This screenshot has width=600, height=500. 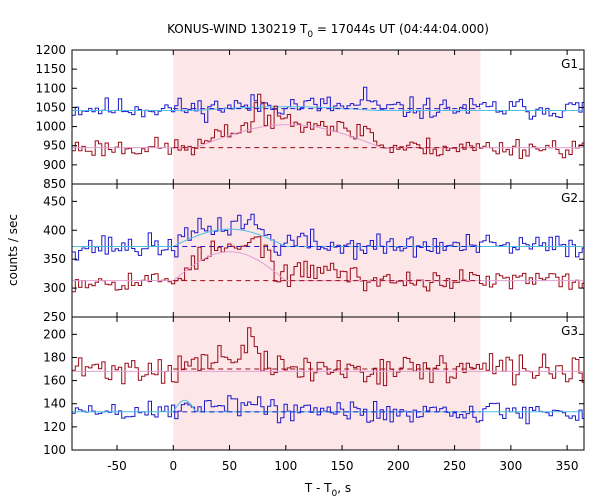 I want to click on fit-blue-G1, so click(x=327, y=108).